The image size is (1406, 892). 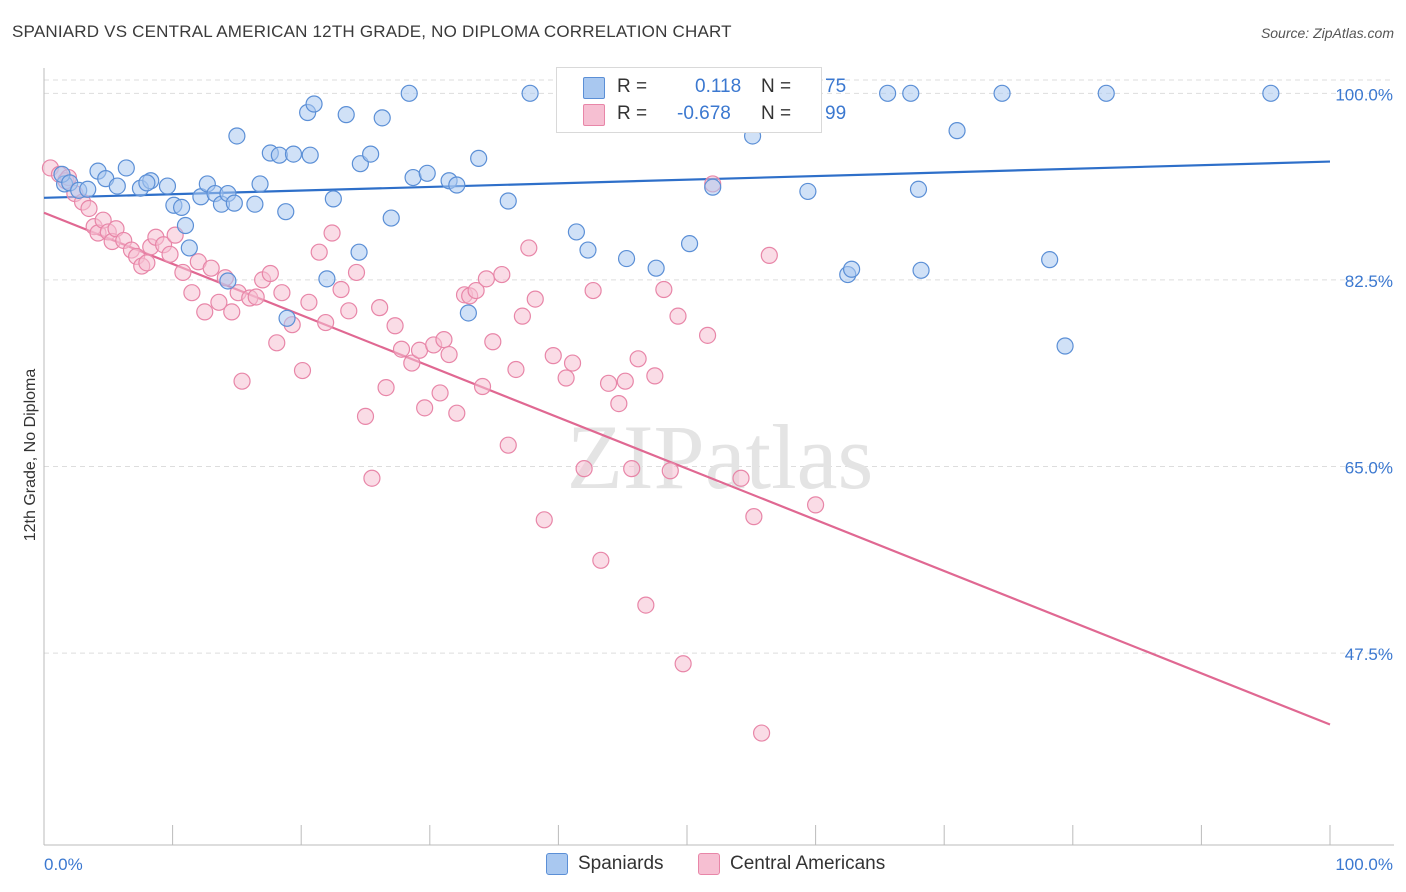 I want to click on spaniards-trend-line, so click(x=687, y=179).